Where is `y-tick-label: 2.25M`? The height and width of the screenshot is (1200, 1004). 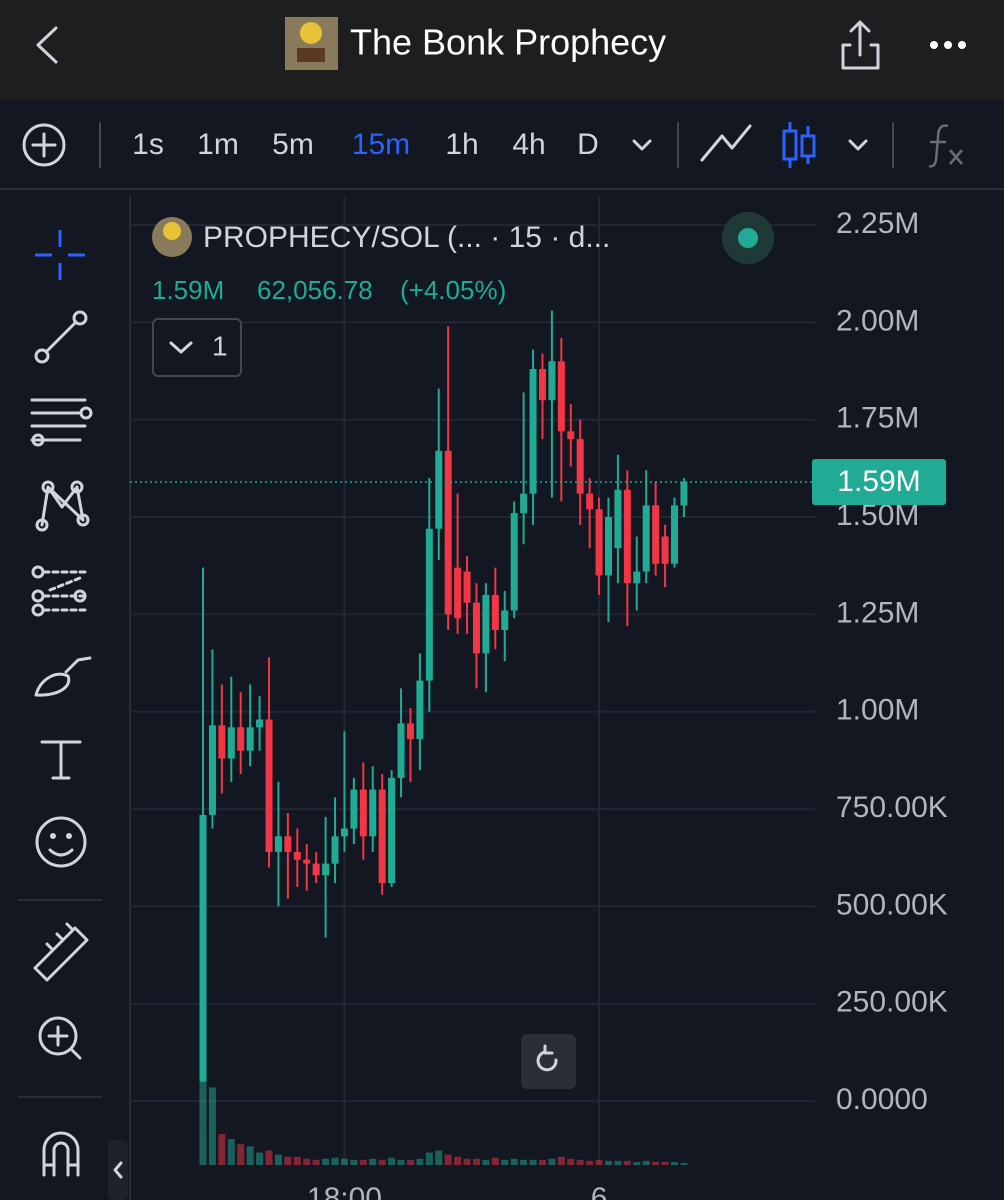
y-tick-label: 2.25M is located at coordinates (877, 223).